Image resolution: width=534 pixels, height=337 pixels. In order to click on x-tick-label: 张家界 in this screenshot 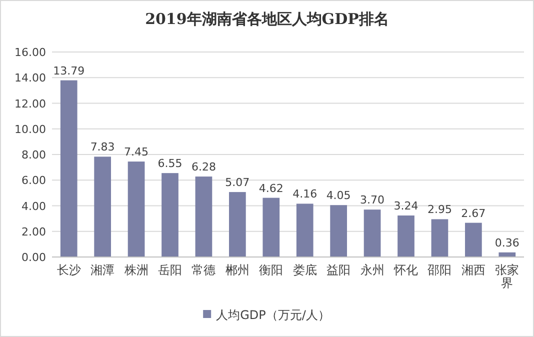, I will do `click(507, 276)`.